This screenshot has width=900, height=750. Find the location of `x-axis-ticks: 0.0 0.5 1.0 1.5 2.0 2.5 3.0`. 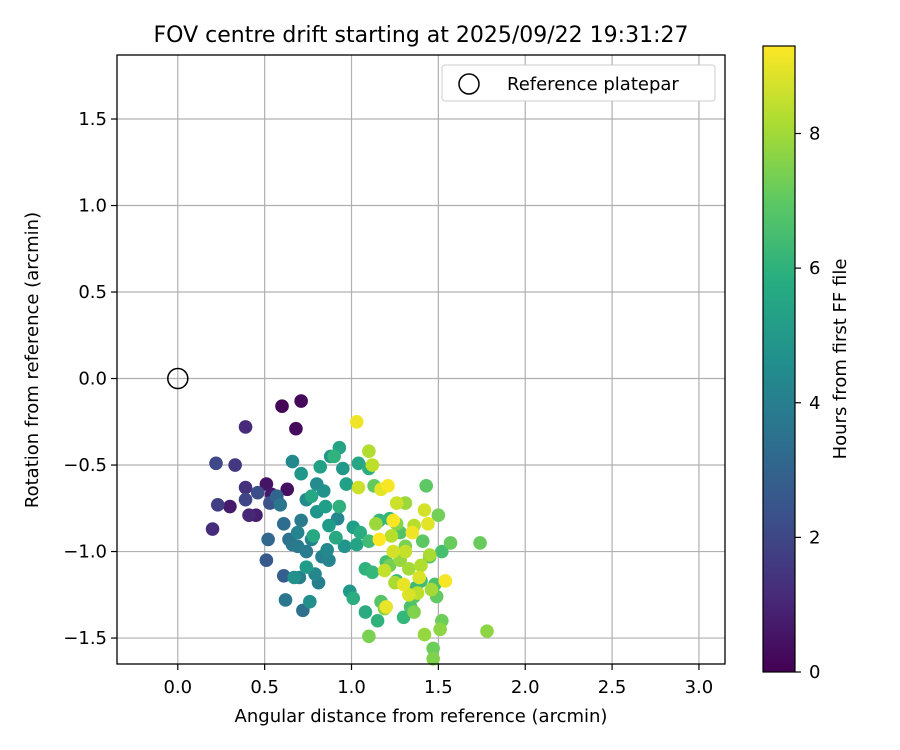

x-axis-ticks: 0.0 0.5 1.0 1.5 2.0 2.5 3.0 is located at coordinates (438, 681).